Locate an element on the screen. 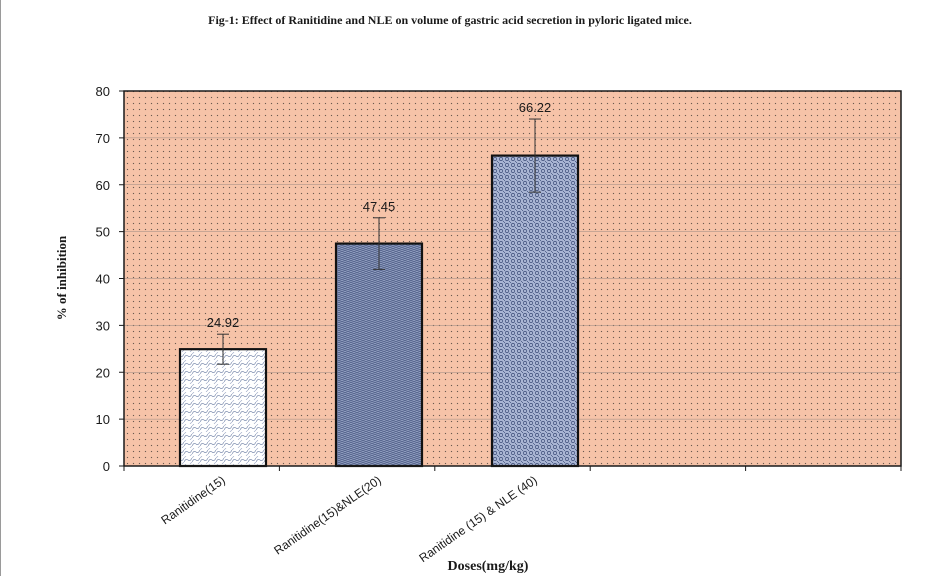  y-tick-label: 70 is located at coordinates (103, 138).